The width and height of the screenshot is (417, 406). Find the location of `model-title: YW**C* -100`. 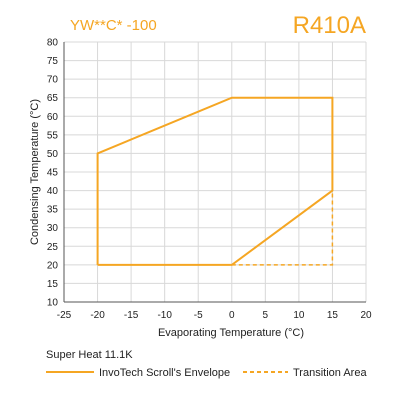

model-title: YW**C* -100 is located at coordinates (113, 25).